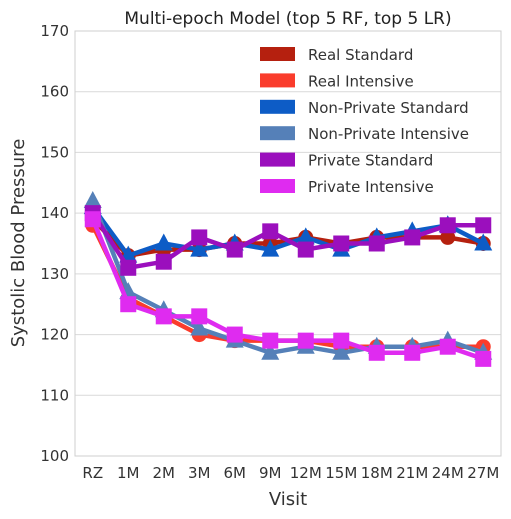  What do you see at coordinates (360, 55) in the screenshot?
I see `legend-label: Real Standard` at bounding box center [360, 55].